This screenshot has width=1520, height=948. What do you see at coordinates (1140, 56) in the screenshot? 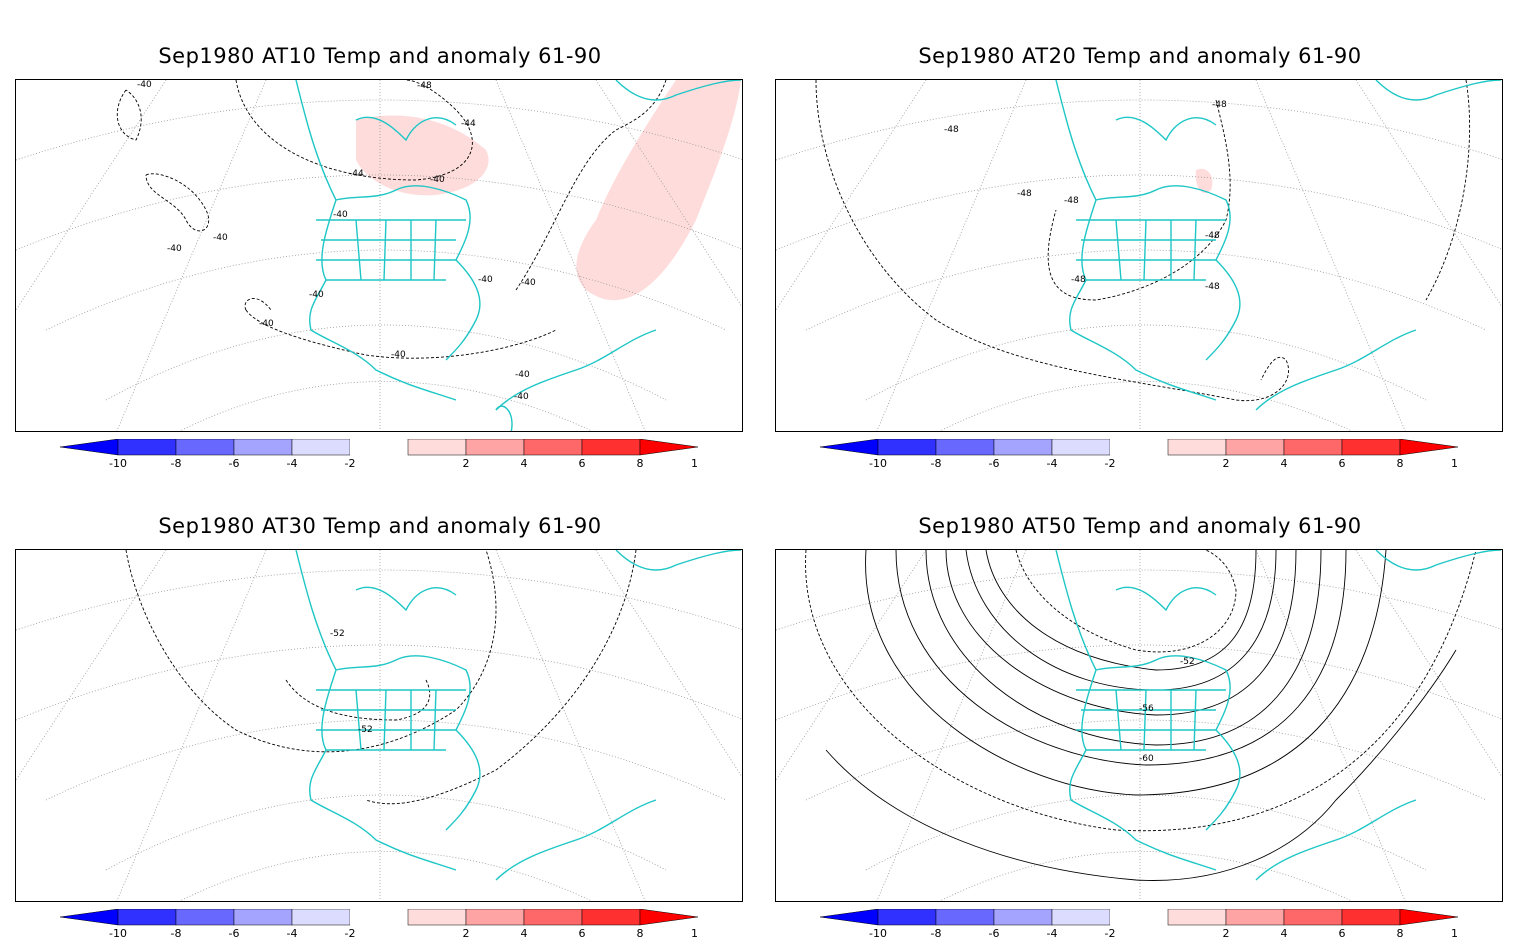
I see `panel-title-at20: Sep1980 AT20 Temp and anomaly 61-90` at bounding box center [1140, 56].